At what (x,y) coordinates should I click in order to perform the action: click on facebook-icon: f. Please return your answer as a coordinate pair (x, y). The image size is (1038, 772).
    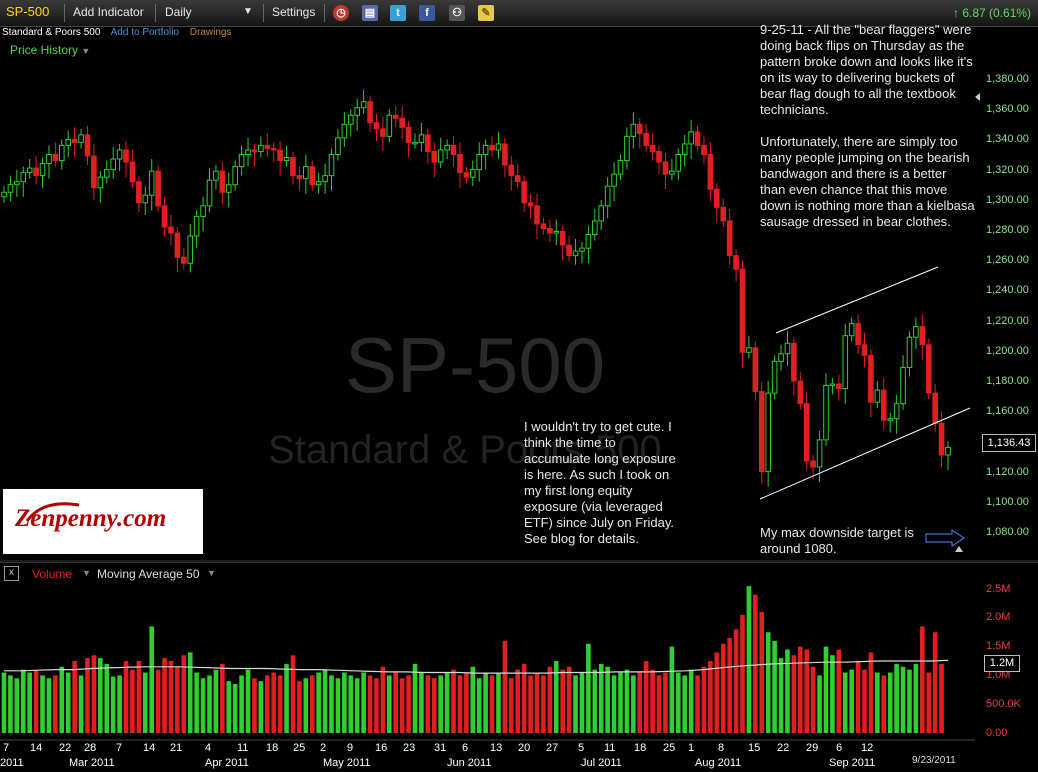
    Looking at the image, I should click on (427, 13).